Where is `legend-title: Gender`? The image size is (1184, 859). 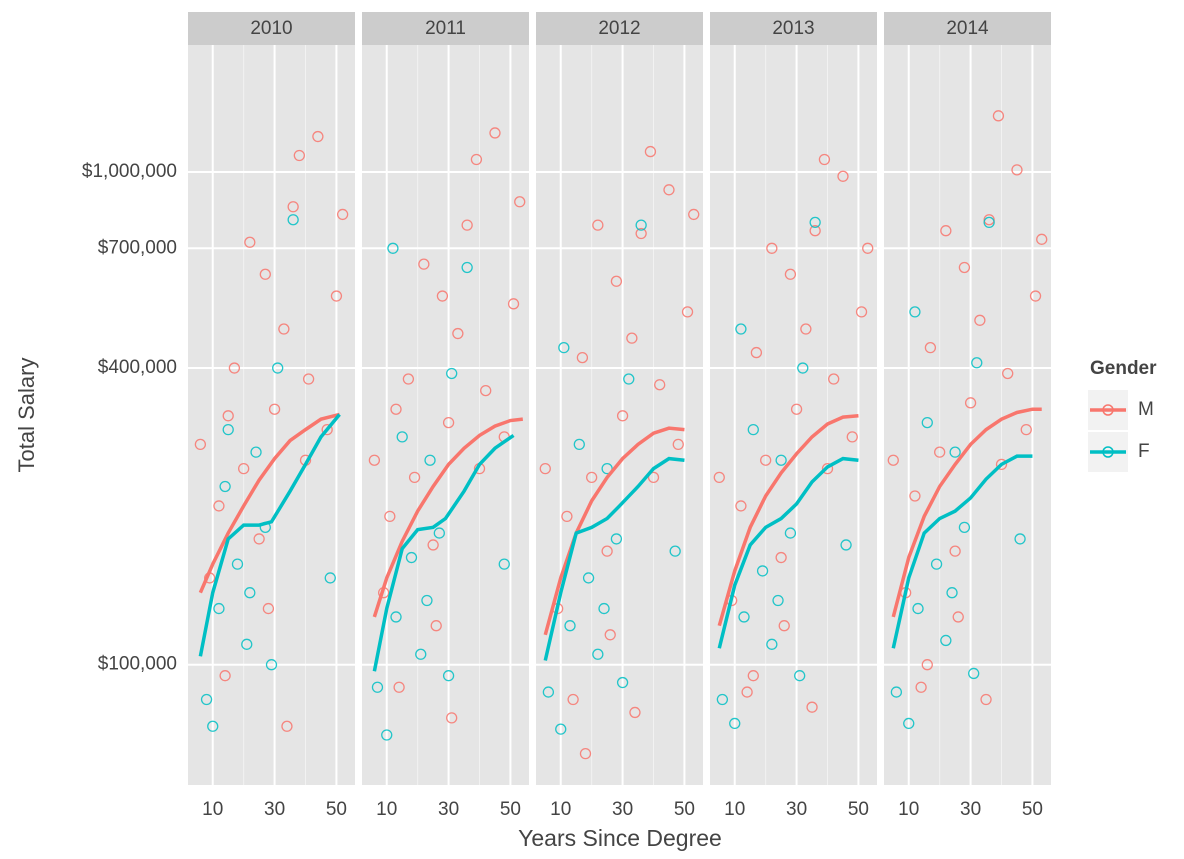
legend-title: Gender is located at coordinates (1123, 368).